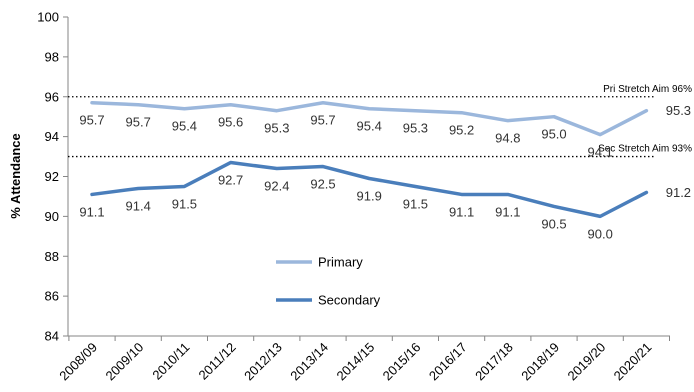  I want to click on y-tick-label: 88, so click(52, 256).